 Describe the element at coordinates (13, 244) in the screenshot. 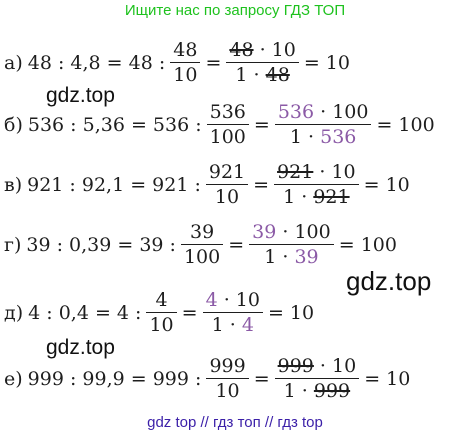

I see `item-label: г)` at that location.